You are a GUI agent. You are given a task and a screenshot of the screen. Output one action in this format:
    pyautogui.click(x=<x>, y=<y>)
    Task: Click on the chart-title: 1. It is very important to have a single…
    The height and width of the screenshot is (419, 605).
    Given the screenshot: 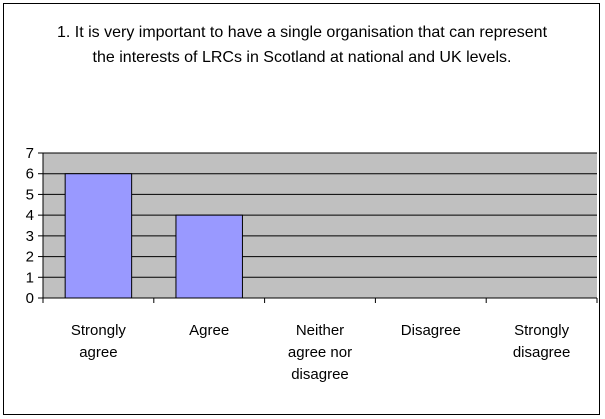 What is the action you would take?
    pyautogui.click(x=302, y=45)
    